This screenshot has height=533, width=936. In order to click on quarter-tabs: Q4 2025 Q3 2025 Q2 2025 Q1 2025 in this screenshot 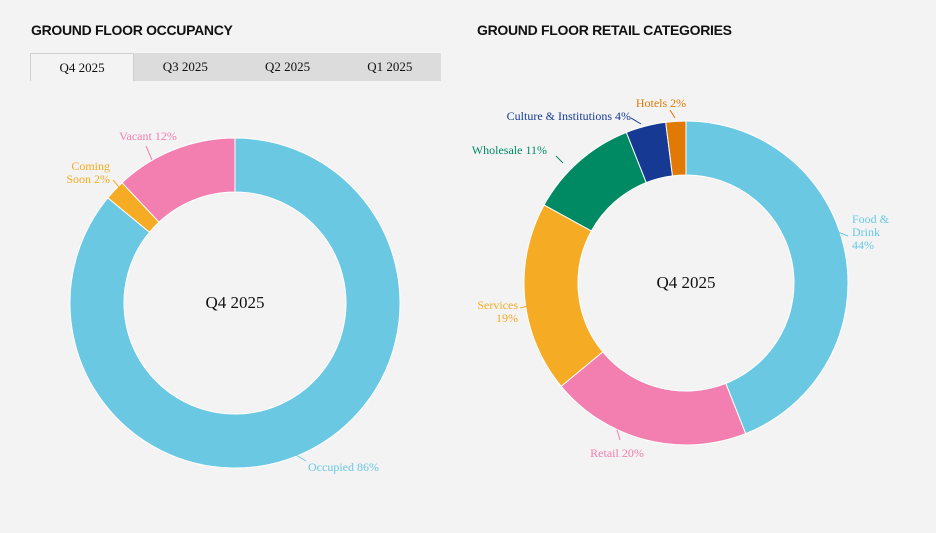, I will do `click(235, 67)`.